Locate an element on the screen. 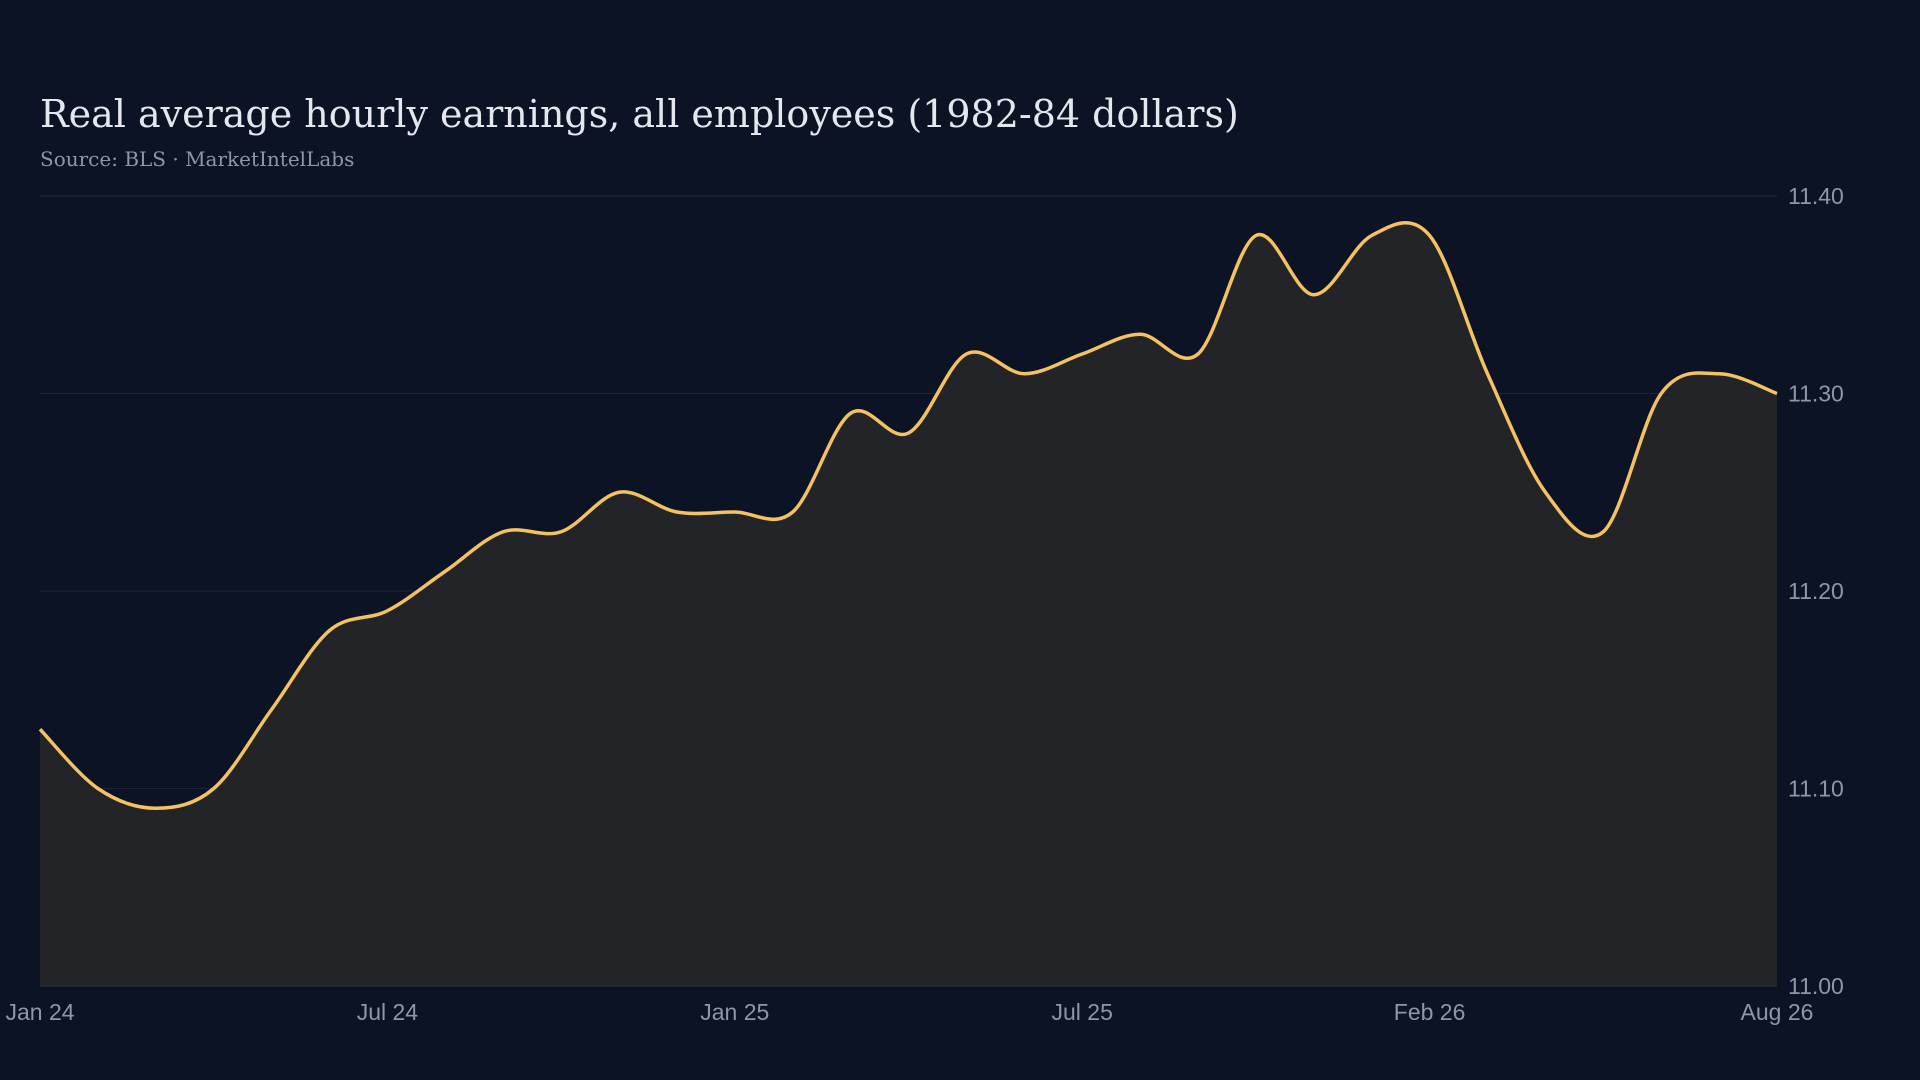  y-tick-label: 11.10 is located at coordinates (1816, 789).